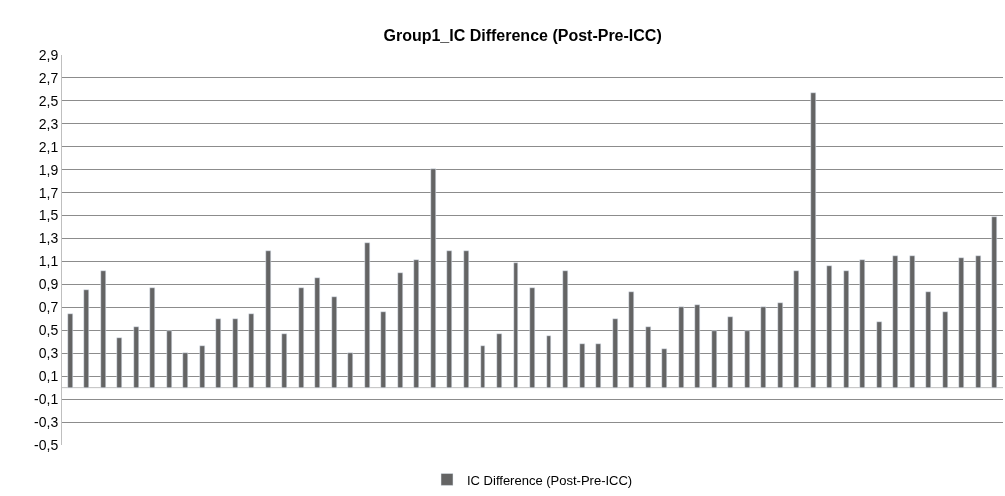 The width and height of the screenshot is (1005, 496). I want to click on y-tick-label: -0,5, so click(46, 444).